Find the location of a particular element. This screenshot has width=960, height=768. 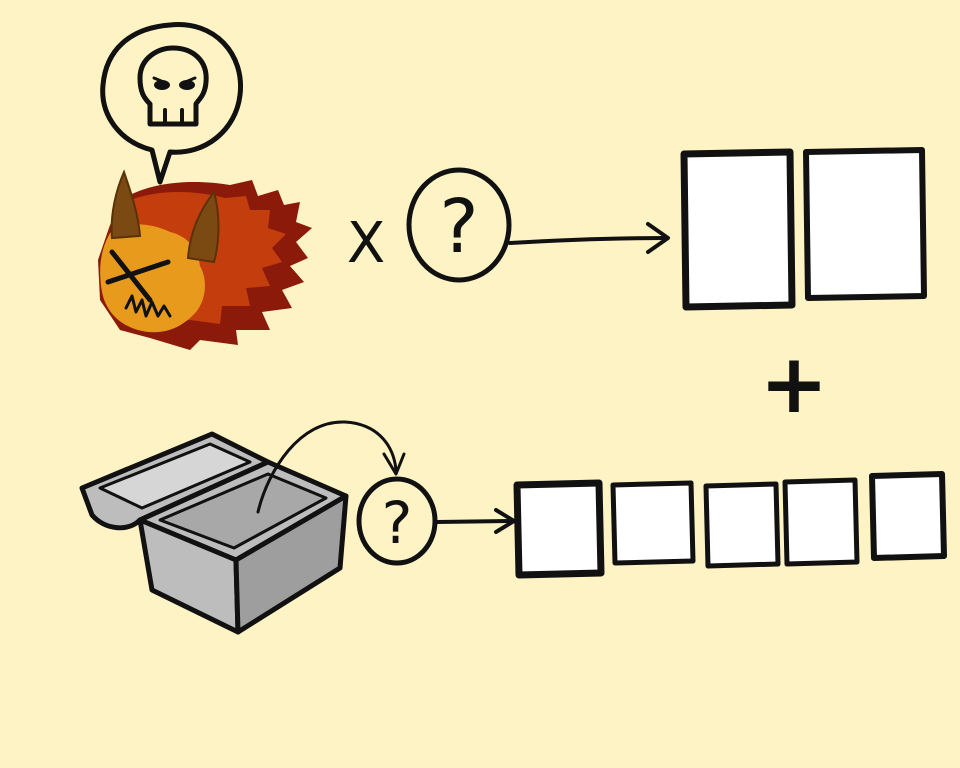

question-mark-bottom: ? is located at coordinates (397, 523).